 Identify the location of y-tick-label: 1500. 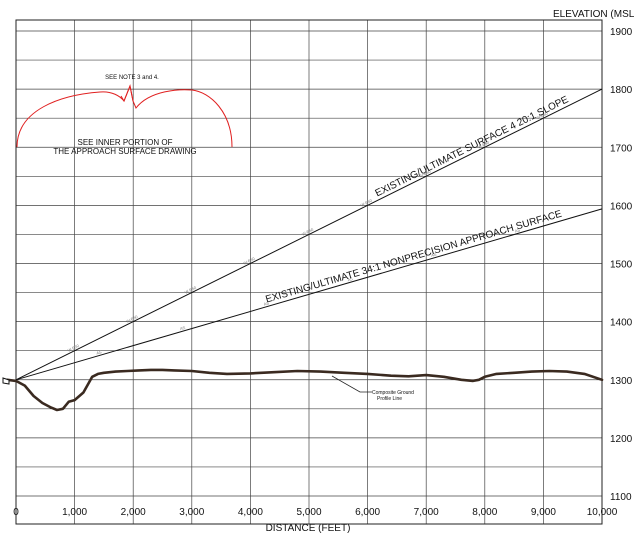
(621, 265).